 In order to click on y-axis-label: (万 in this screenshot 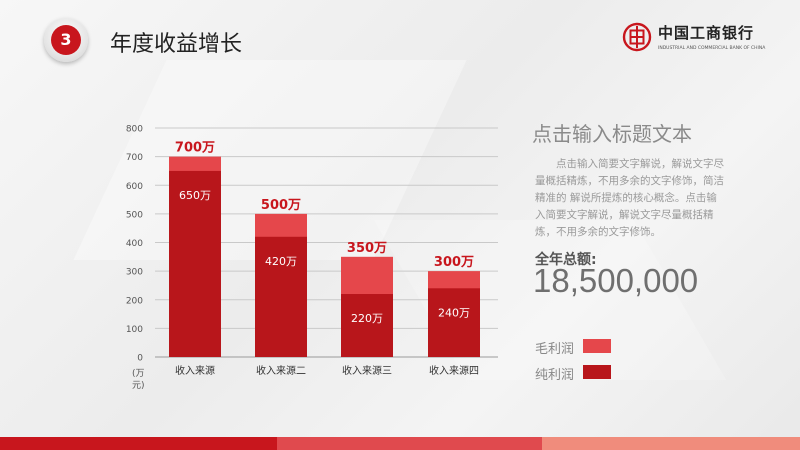, I will do `click(138, 374)`.